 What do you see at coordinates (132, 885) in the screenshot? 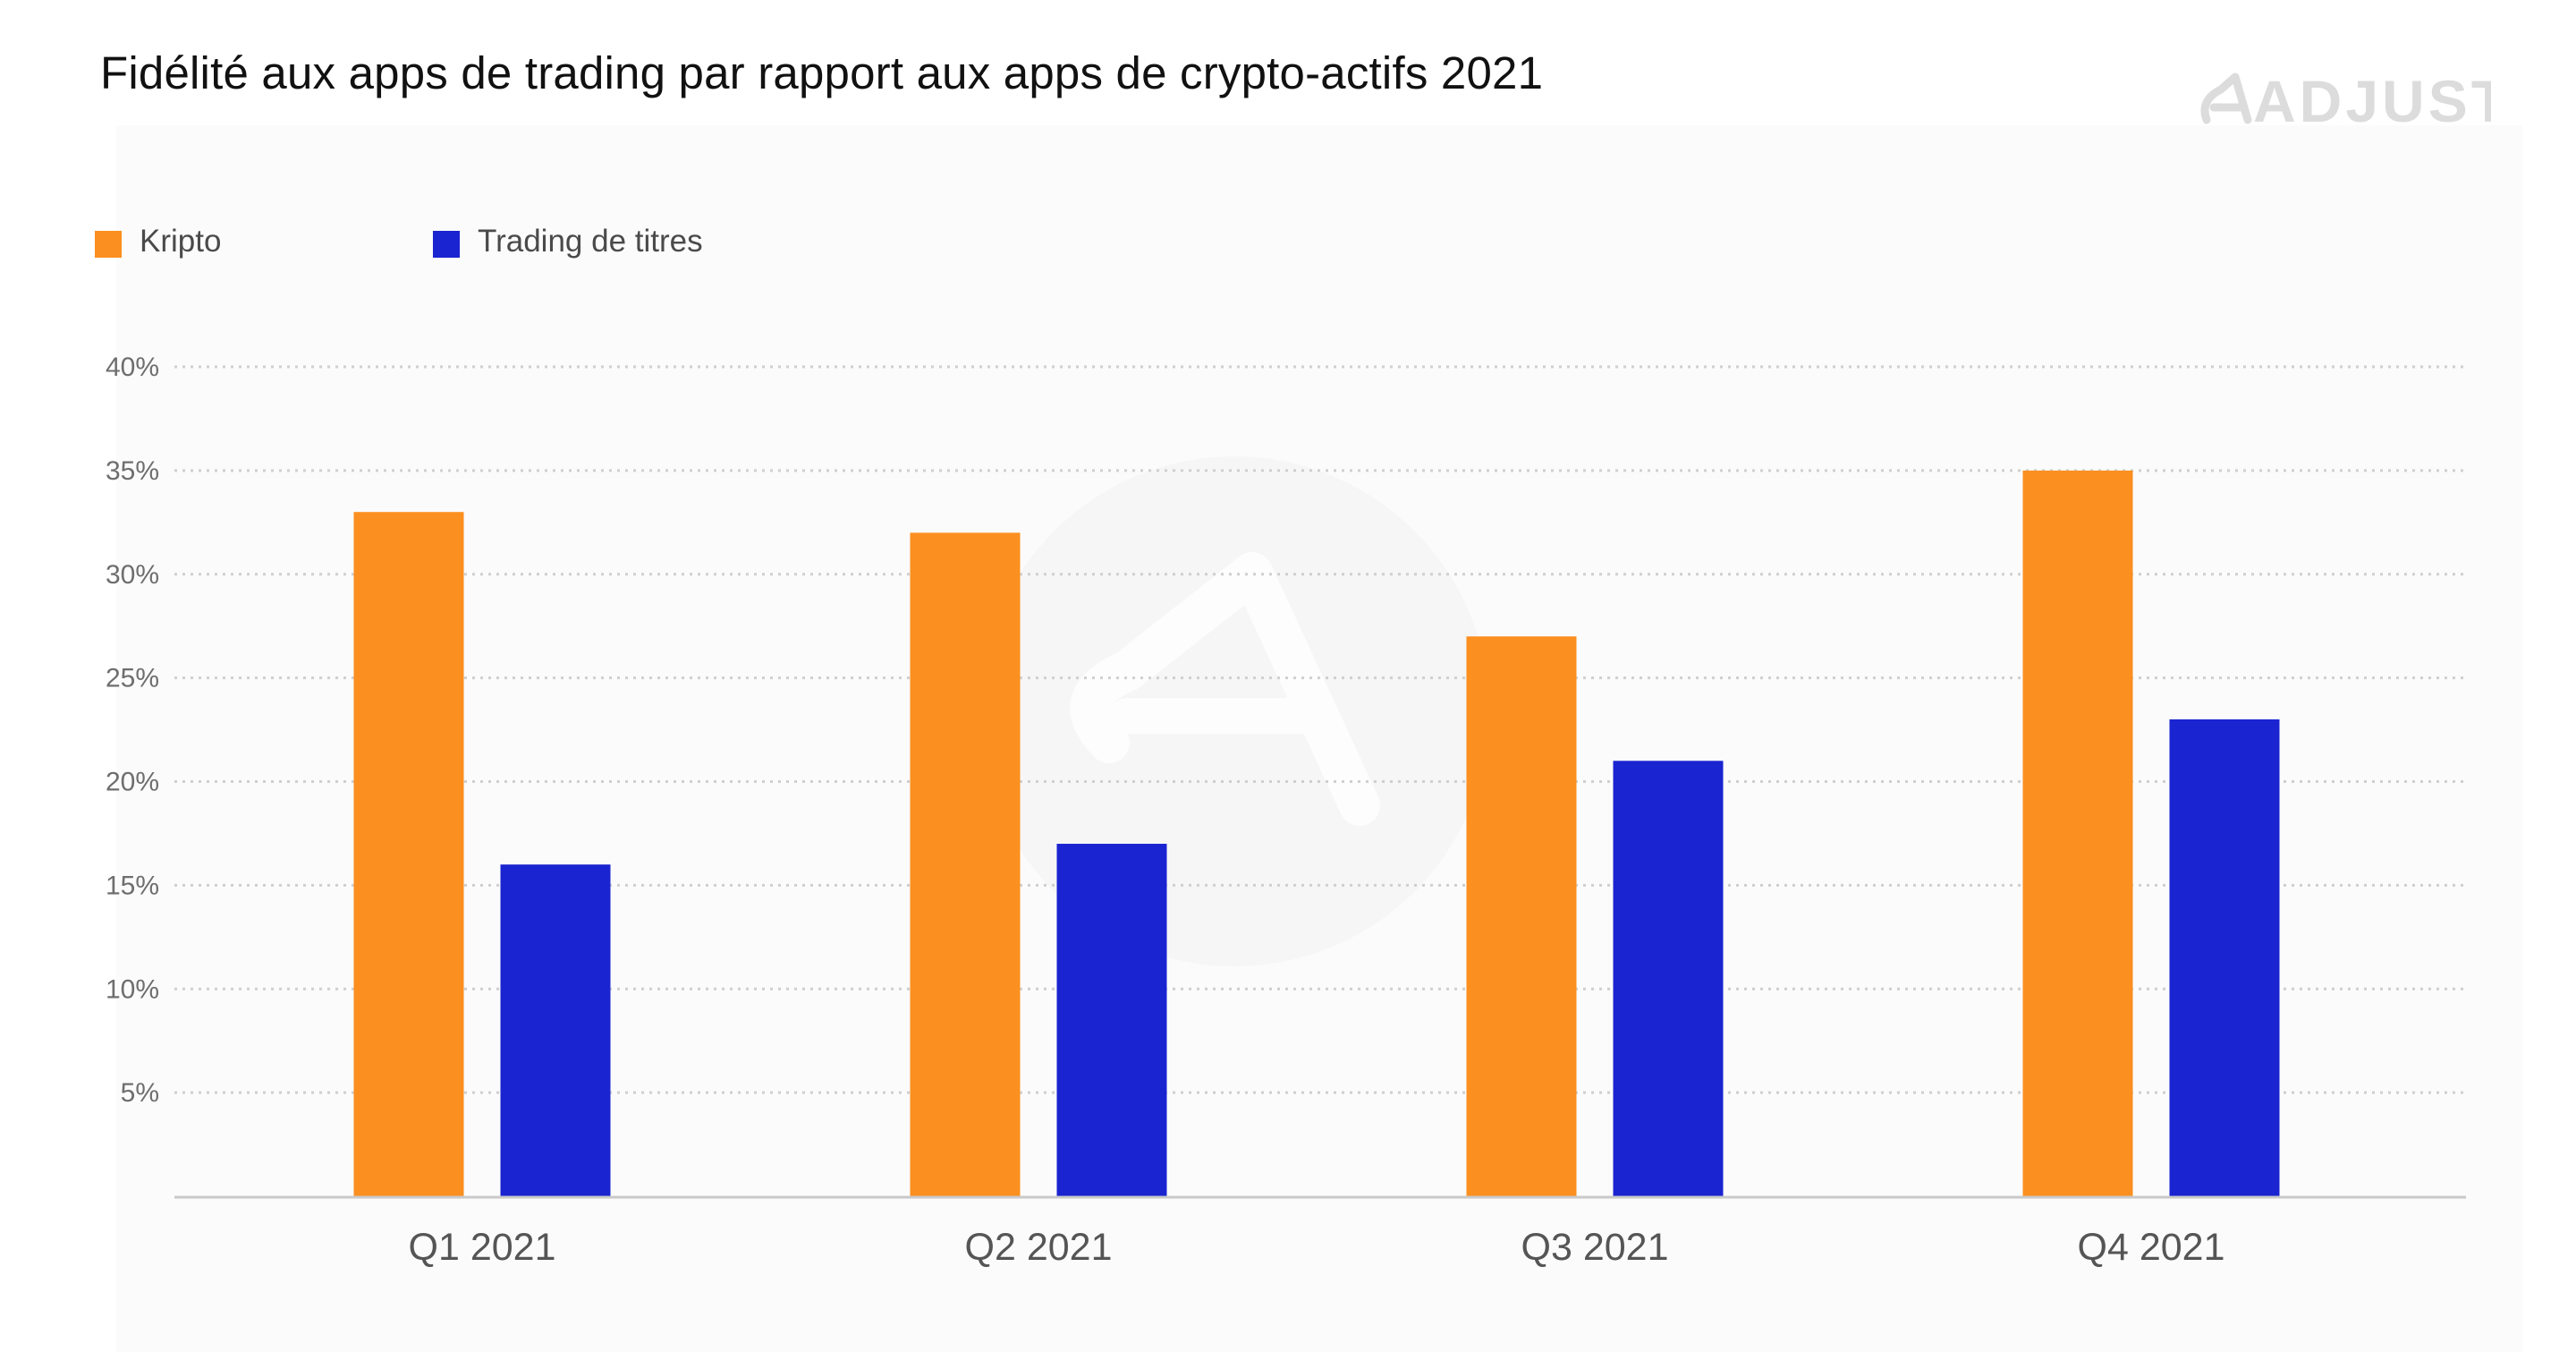
I see `y-tick-label: 15%` at bounding box center [132, 885].